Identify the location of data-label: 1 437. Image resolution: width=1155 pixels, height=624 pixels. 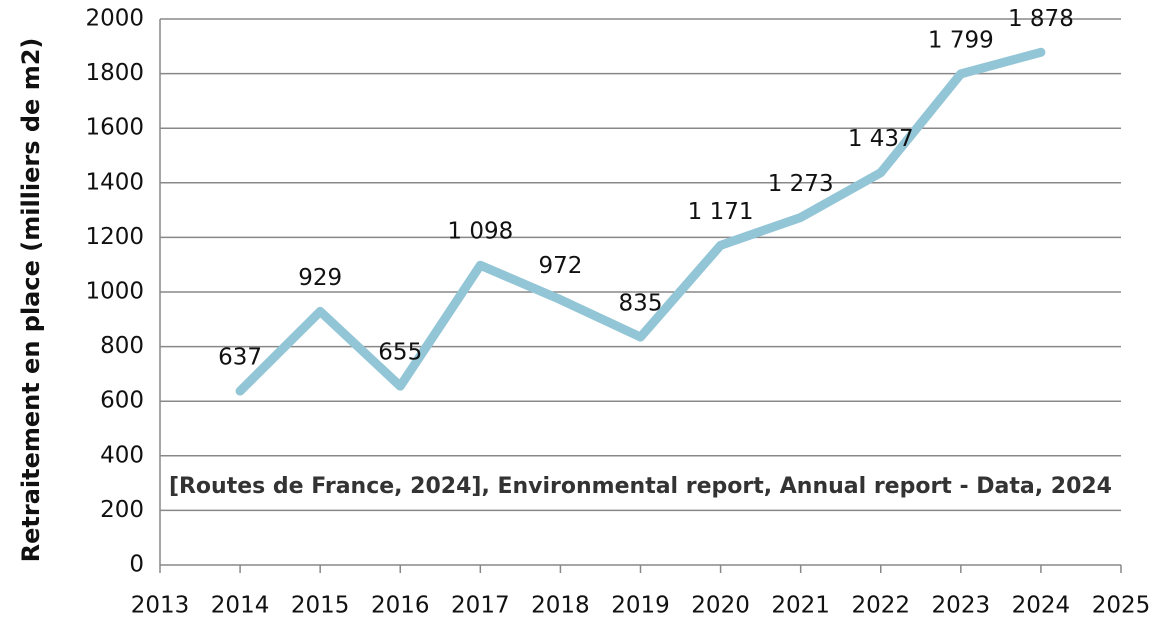
(881, 139).